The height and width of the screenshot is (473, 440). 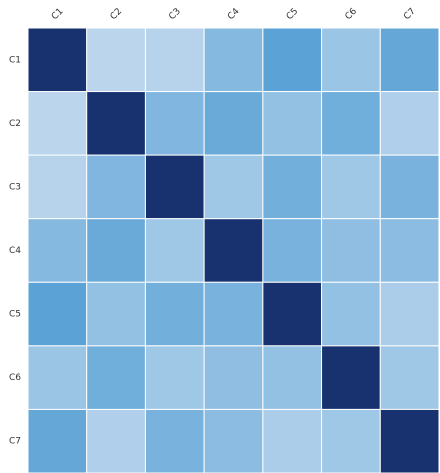 I want to click on heatmap-cell-C7-C7, so click(x=409, y=440).